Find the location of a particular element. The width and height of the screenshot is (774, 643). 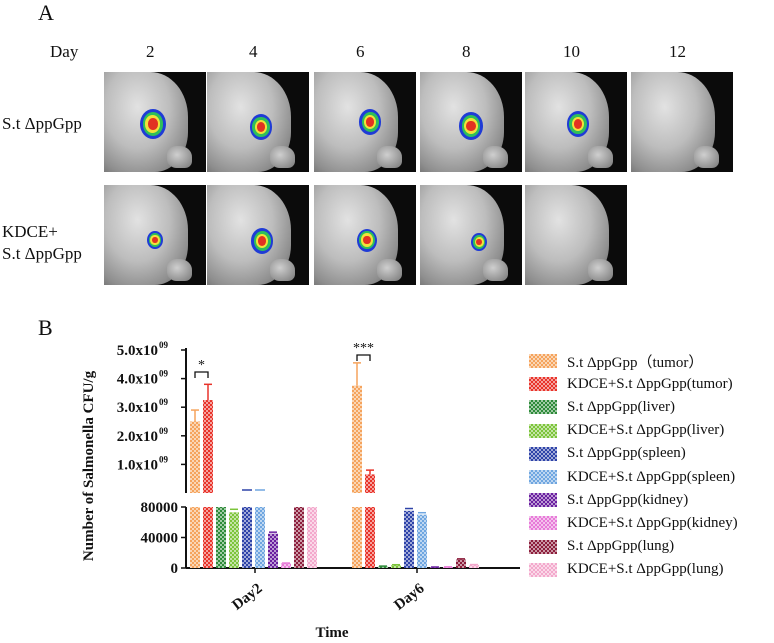

day-label-4: 4 is located at coordinates (253, 51).